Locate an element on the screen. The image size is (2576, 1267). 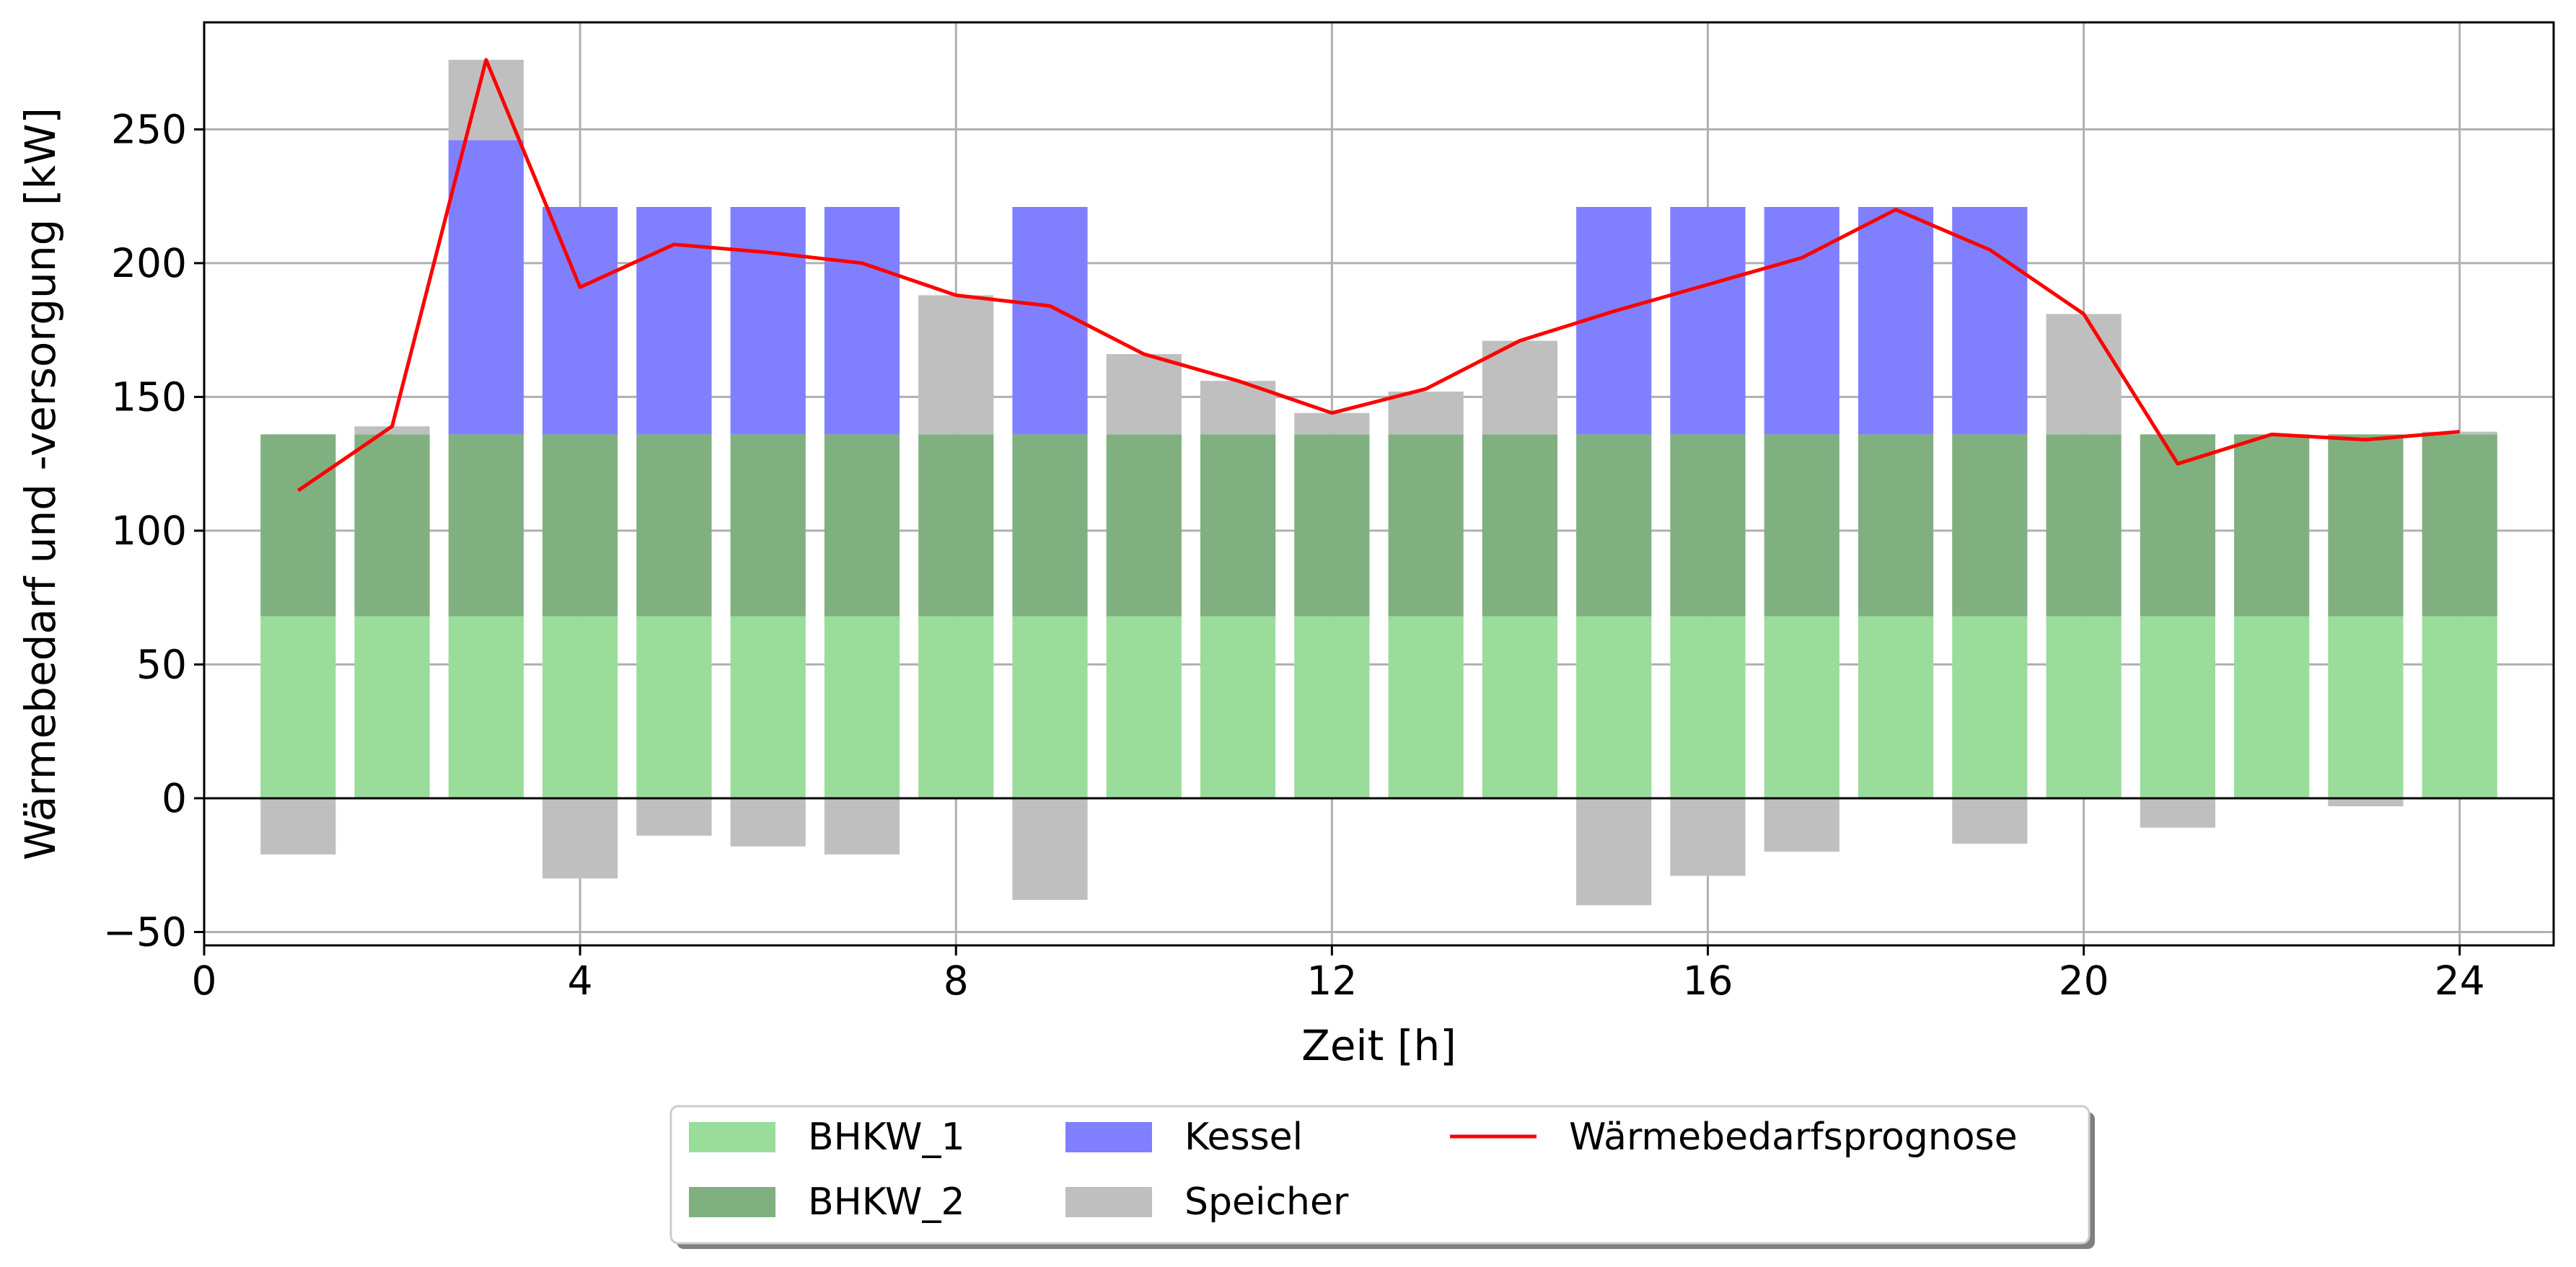
legend-label-w-rmebedarfsprognose: Wärmebedarfsprognose is located at coordinates (1793, 1137).